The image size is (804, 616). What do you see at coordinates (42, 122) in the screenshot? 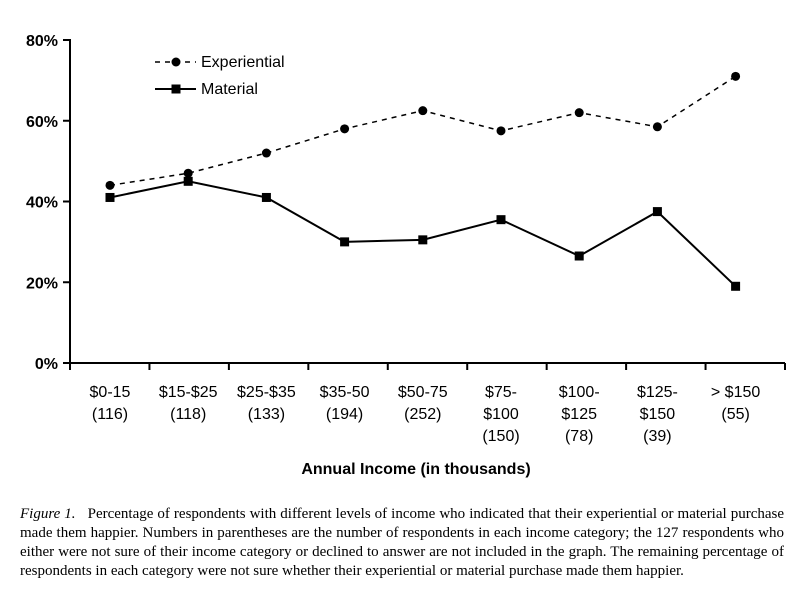
I see `y-tick-label: 60%` at bounding box center [42, 122].